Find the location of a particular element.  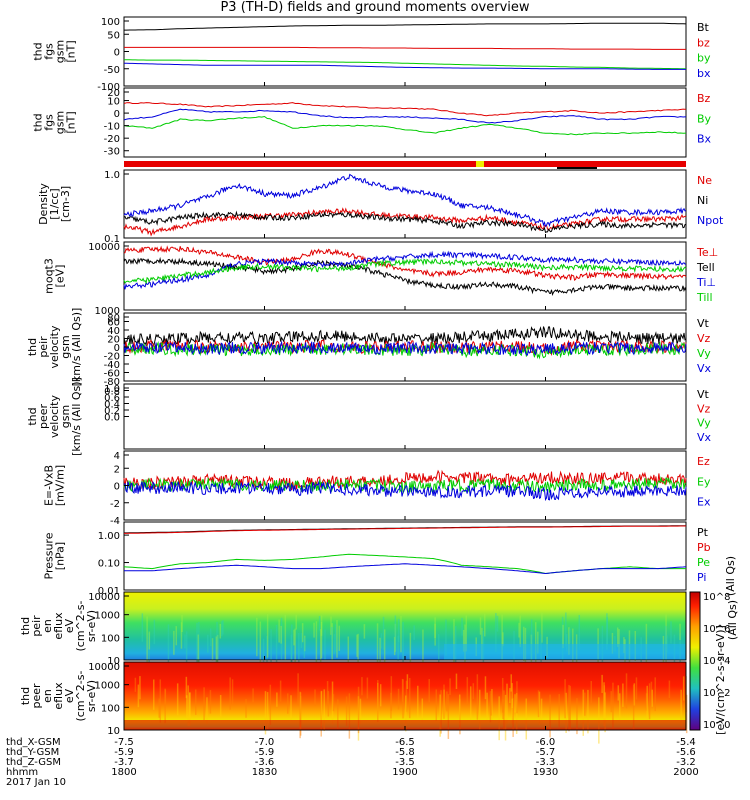

legend-exb-Ex: Ex is located at coordinates (704, 502).